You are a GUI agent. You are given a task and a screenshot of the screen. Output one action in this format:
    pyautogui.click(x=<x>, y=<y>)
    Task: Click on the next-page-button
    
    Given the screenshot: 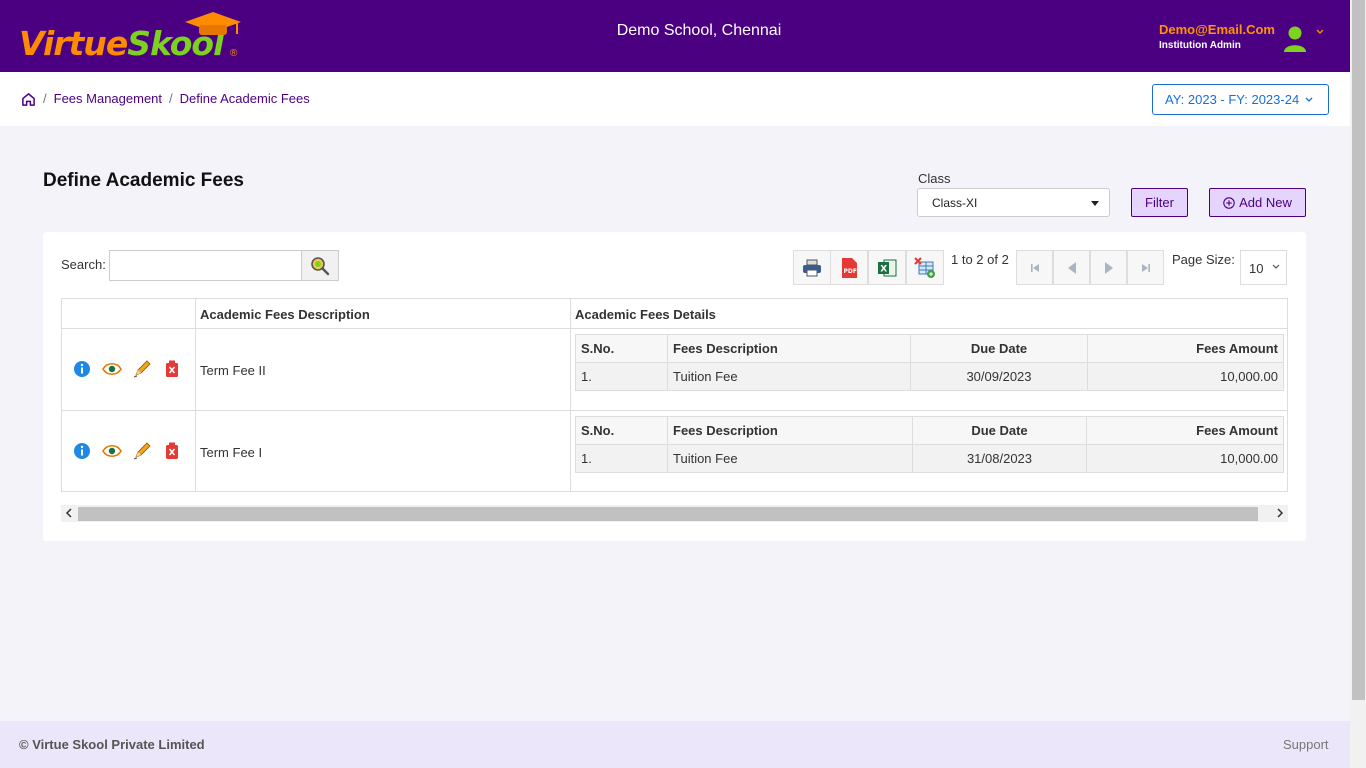 What is the action you would take?
    pyautogui.click(x=1108, y=267)
    